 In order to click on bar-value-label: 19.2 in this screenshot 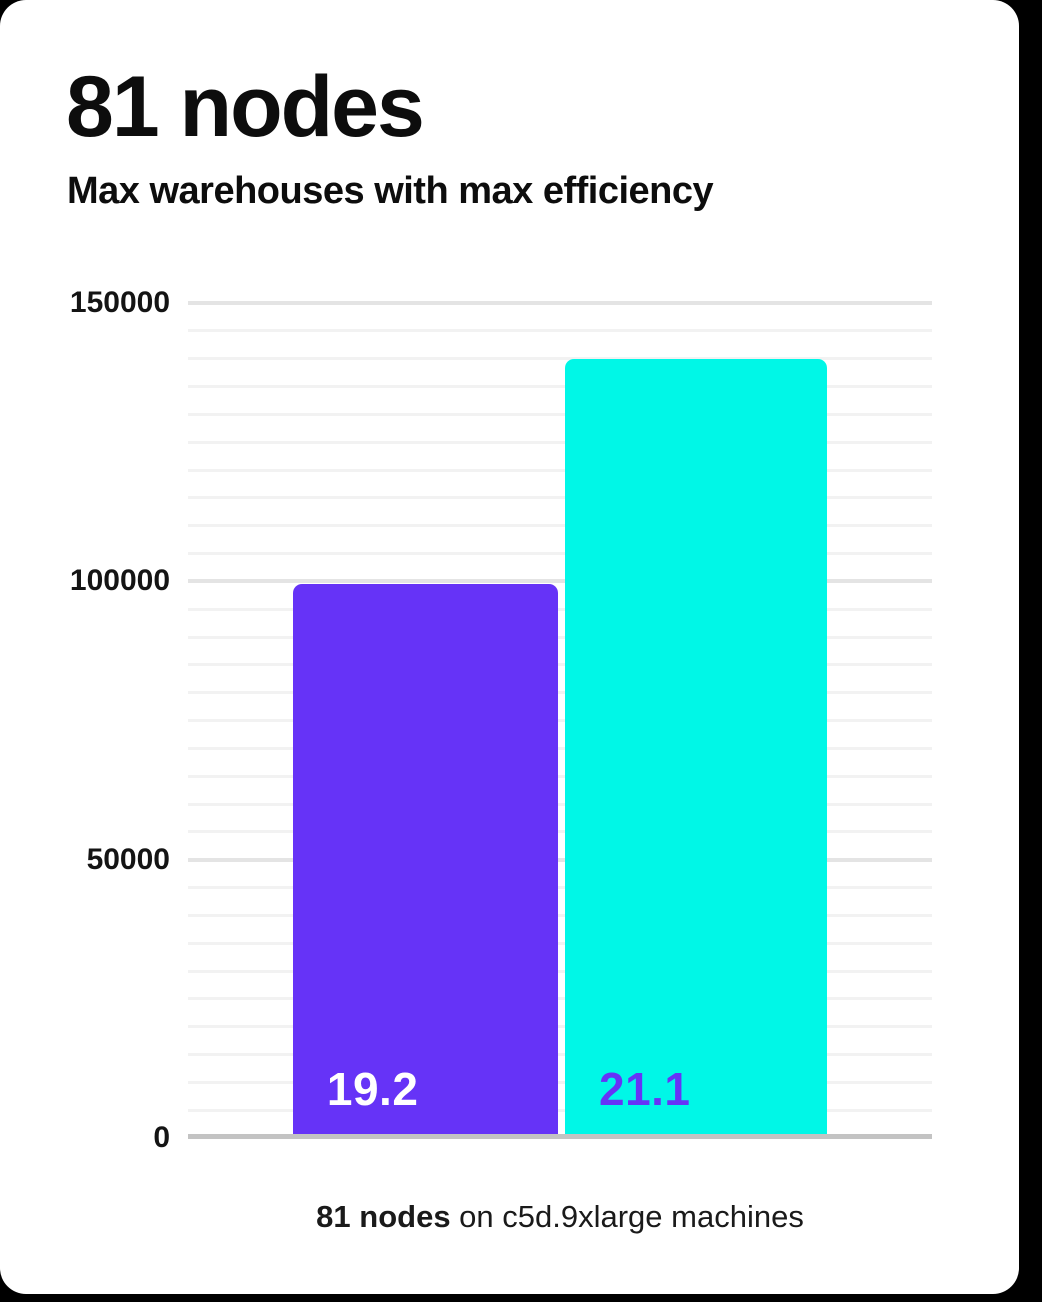, I will do `click(372, 1089)`.